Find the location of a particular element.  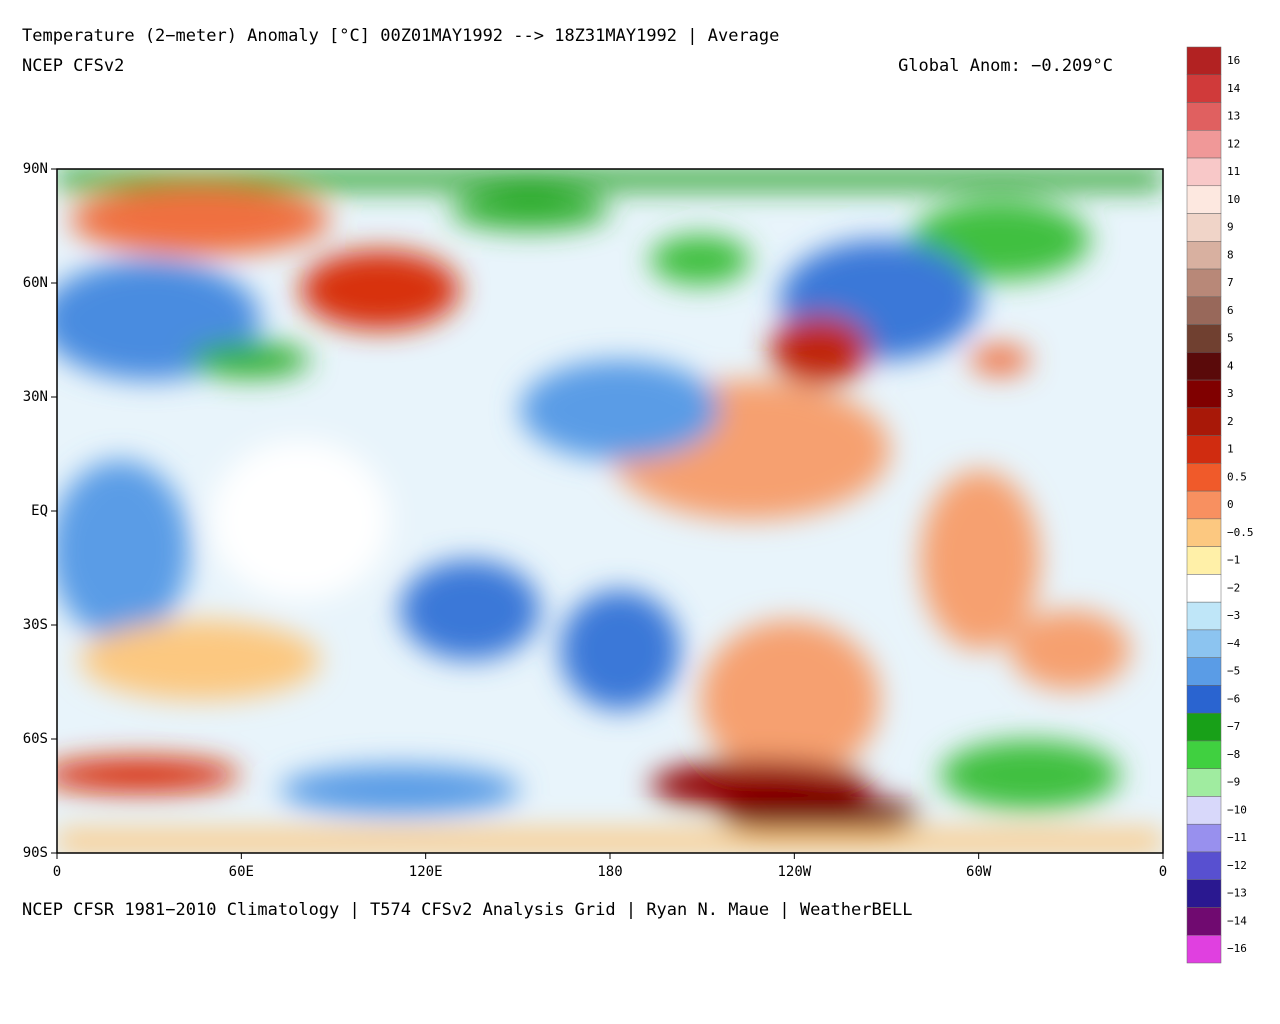

lat-label: 30N is located at coordinates (35, 397).